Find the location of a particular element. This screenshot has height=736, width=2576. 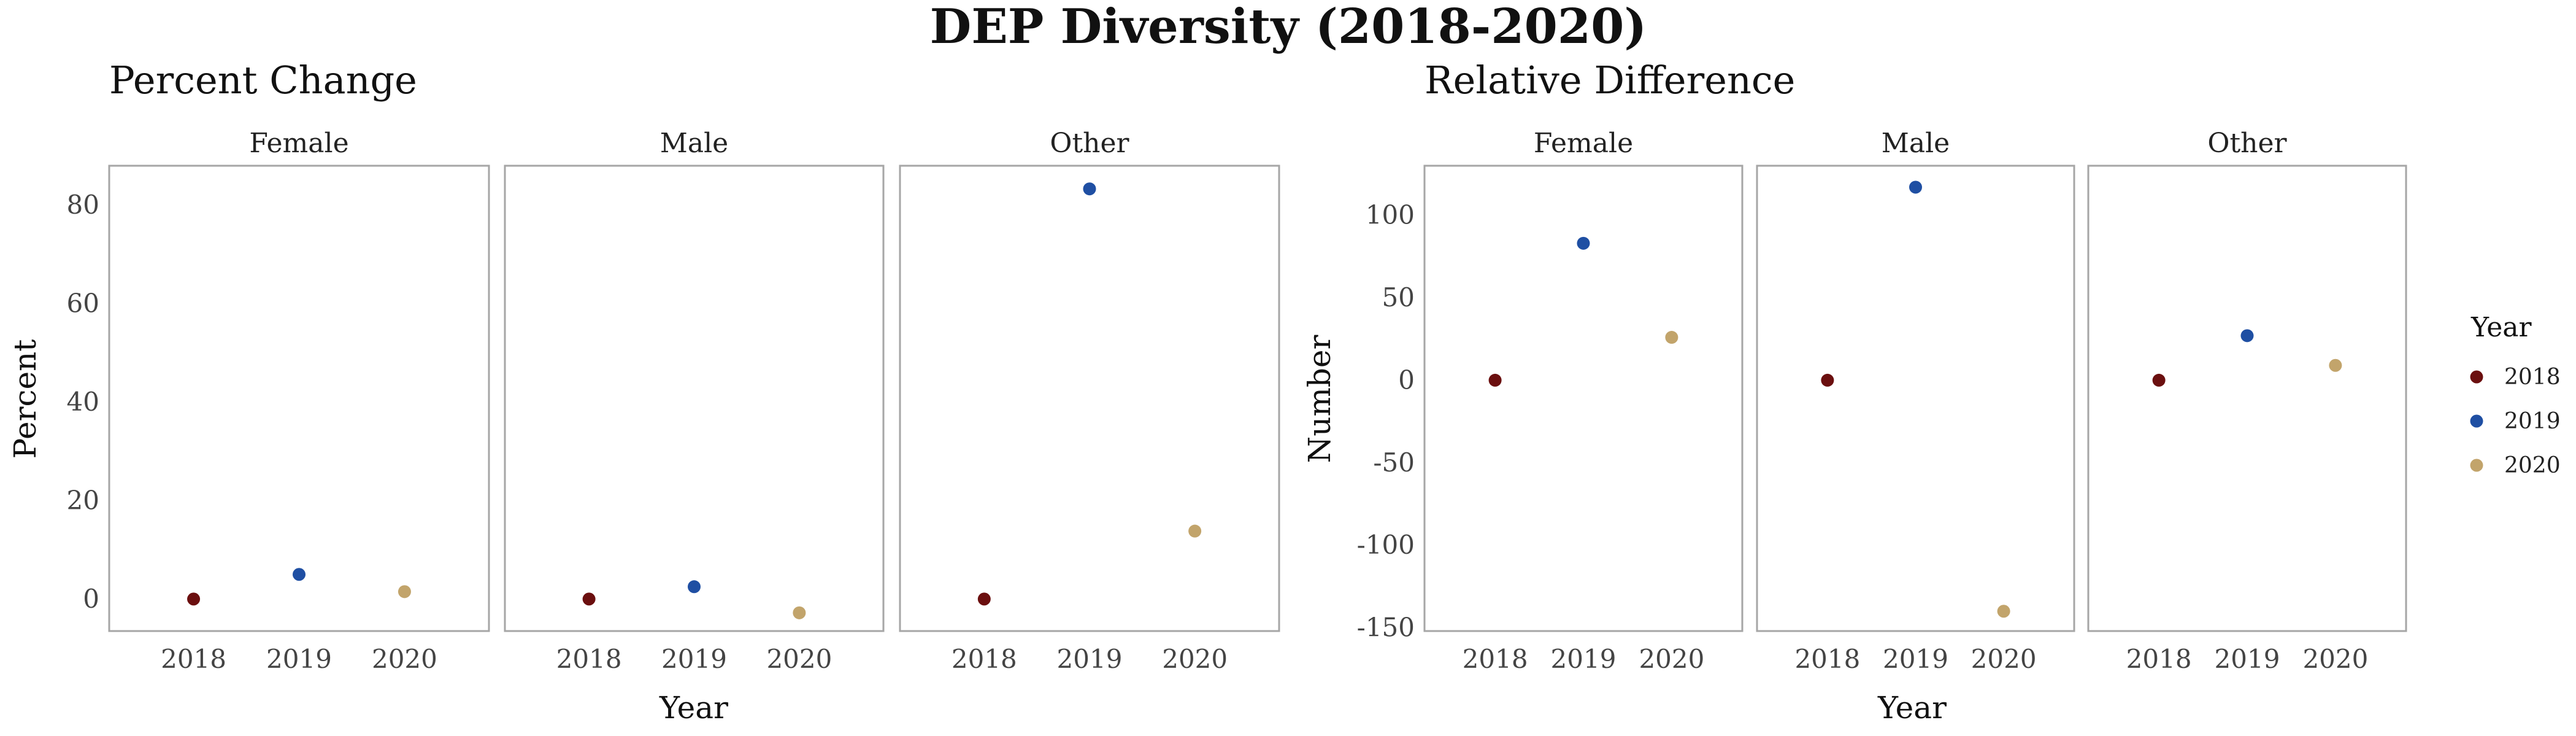

legend-label: 2018 is located at coordinates (2532, 377).